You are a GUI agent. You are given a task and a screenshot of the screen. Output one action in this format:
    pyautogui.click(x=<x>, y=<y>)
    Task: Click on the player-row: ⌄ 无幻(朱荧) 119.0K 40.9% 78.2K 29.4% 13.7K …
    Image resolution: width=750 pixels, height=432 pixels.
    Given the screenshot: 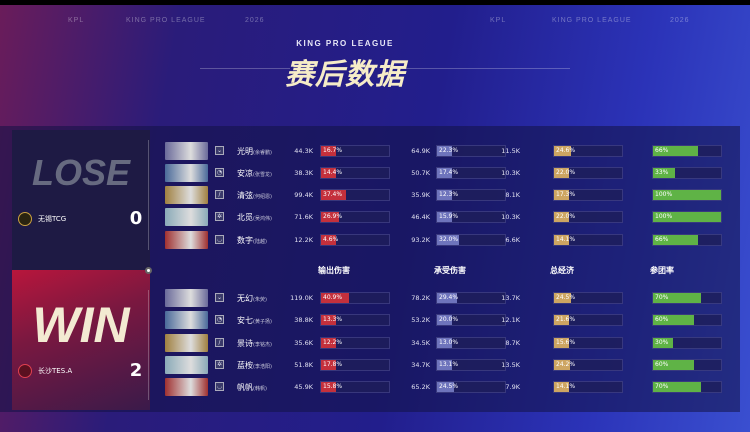 What is the action you would take?
    pyautogui.click(x=445, y=298)
    